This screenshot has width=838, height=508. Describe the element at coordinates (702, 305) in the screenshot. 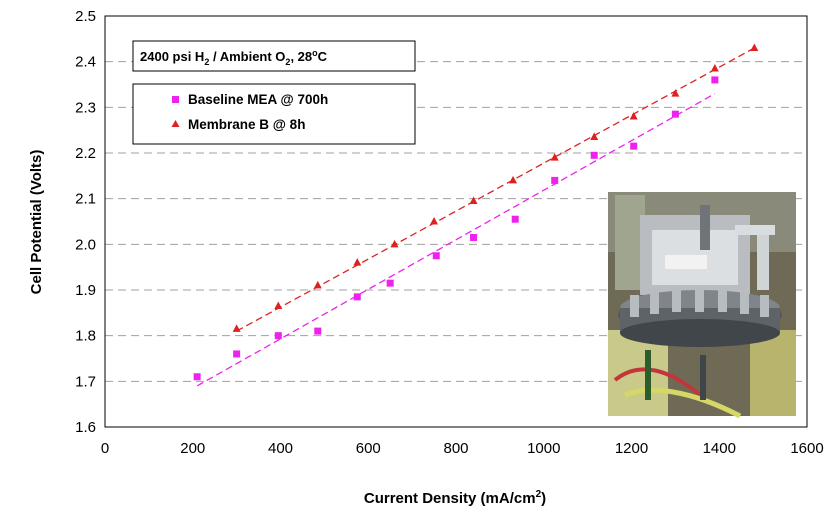

I see `photo-inset` at that location.